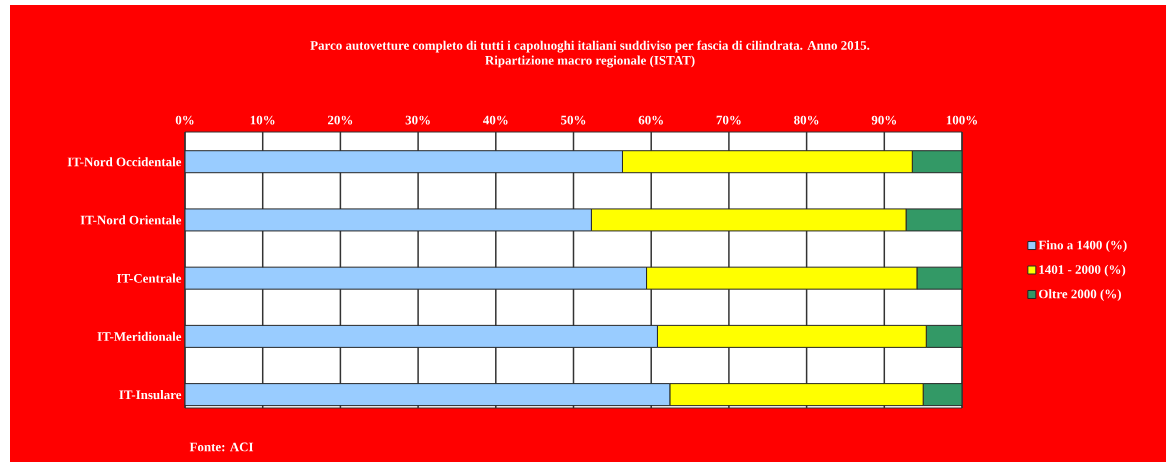  I want to click on y-tick-label: IT-Nord Orientale, so click(131, 220).